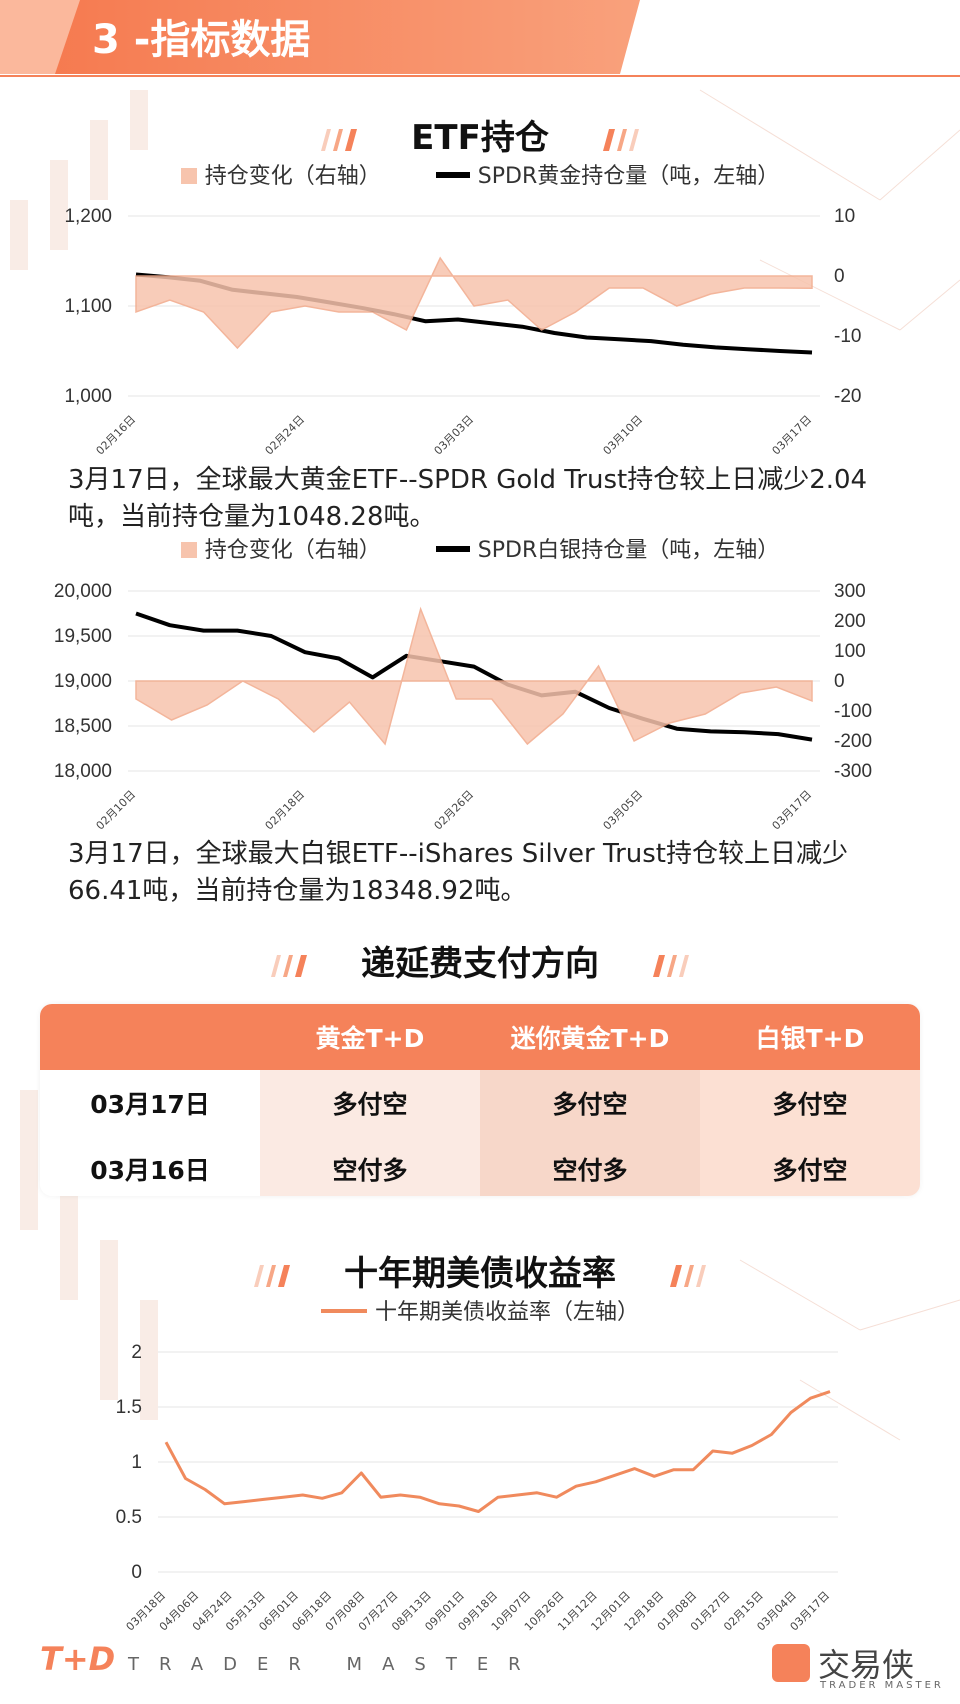 The image size is (960, 1704). What do you see at coordinates (136, 1572) in the screenshot?
I see `y-tick-label-left: 0` at bounding box center [136, 1572].